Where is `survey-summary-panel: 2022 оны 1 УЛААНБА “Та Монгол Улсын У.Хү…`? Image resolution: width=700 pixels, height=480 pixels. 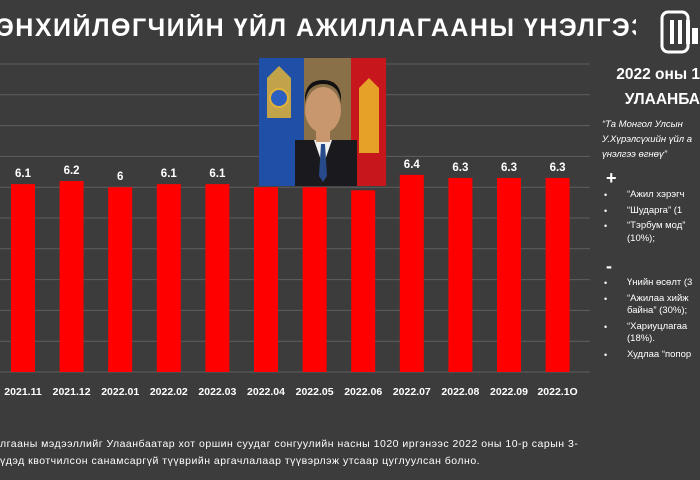
survey-summary-panel: 2022 оны 1 УЛААНБА “Та Монгол Улсын У.Хү… is located at coordinates (648, 242).